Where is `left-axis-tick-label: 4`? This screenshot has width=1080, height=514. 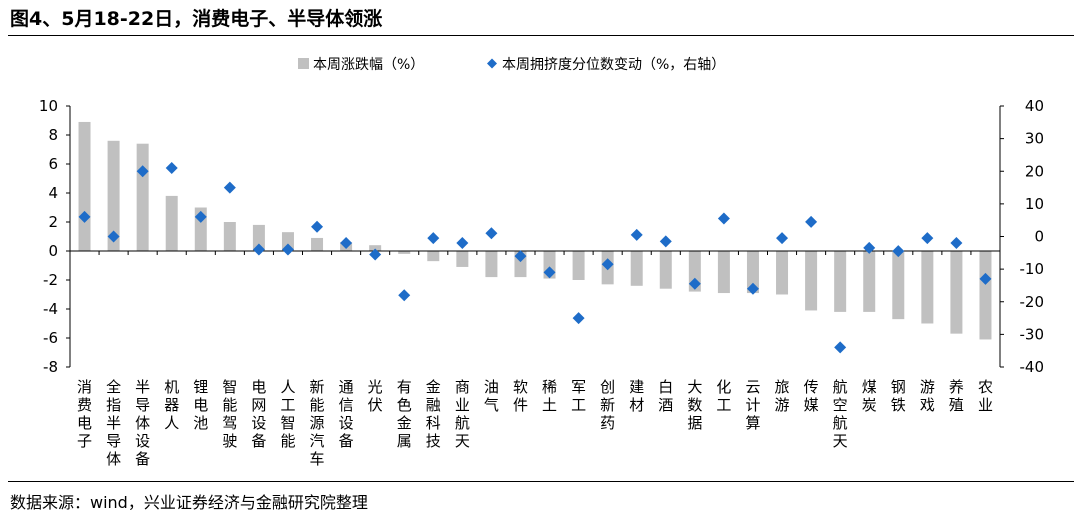
left-axis-tick-label: 4 is located at coordinates (53, 193).